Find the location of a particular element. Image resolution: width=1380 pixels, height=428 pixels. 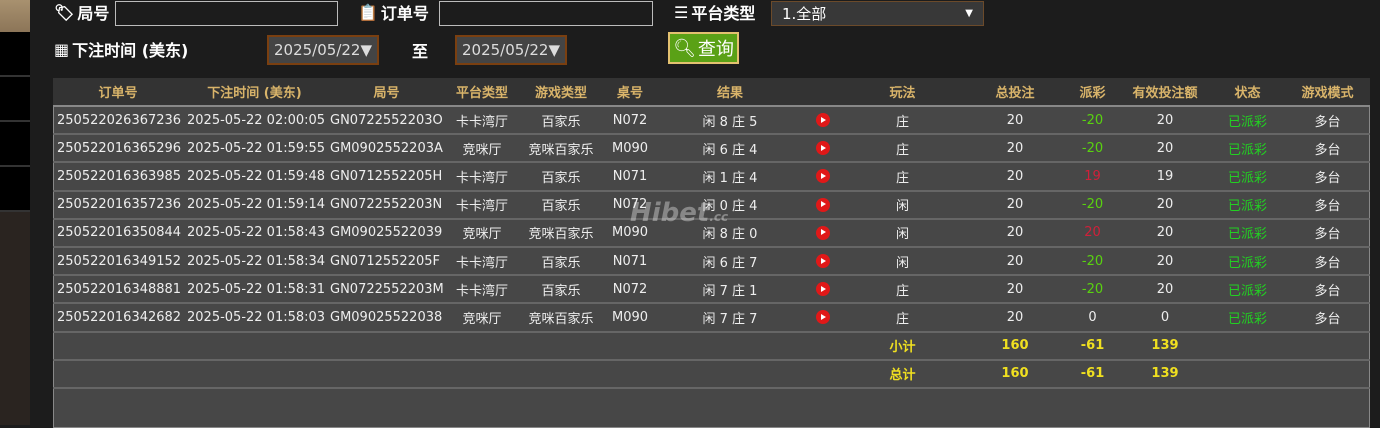

cell: 250522016357236 is located at coordinates (118, 205).